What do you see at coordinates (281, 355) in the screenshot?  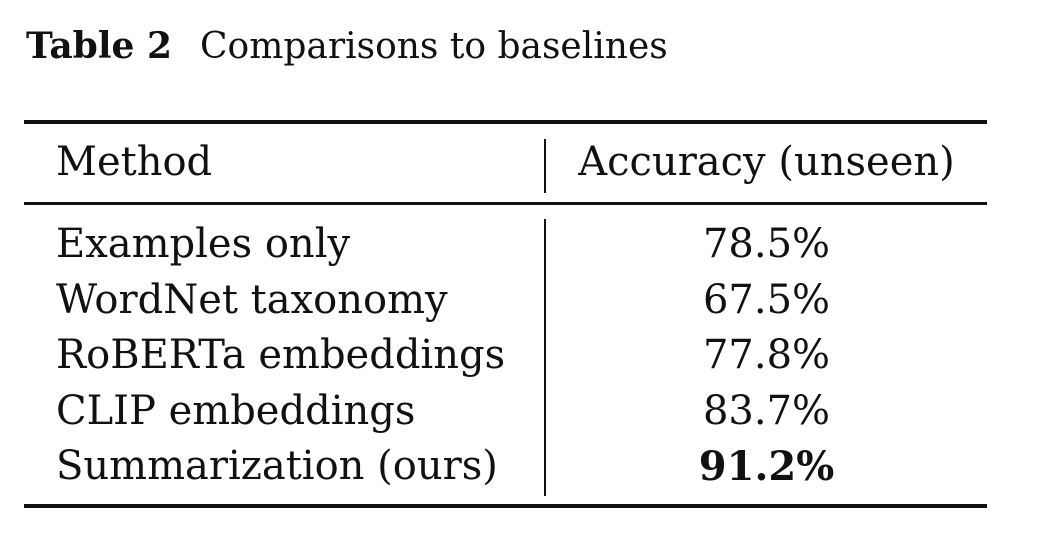 I see `method-cell: RoBERTa embeddings` at bounding box center [281, 355].